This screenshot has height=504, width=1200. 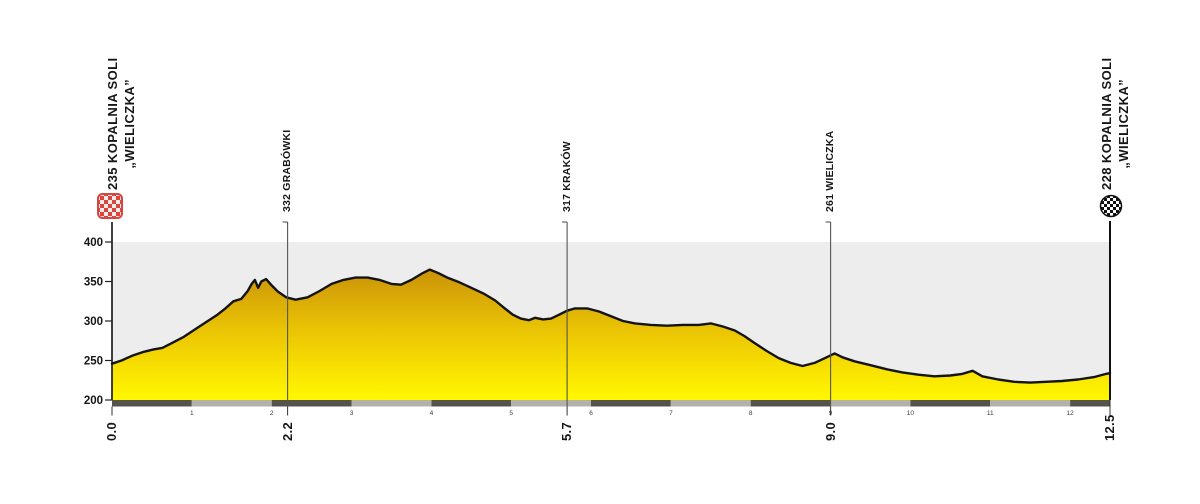 What do you see at coordinates (591, 413) in the screenshot?
I see `km-number: 6` at bounding box center [591, 413].